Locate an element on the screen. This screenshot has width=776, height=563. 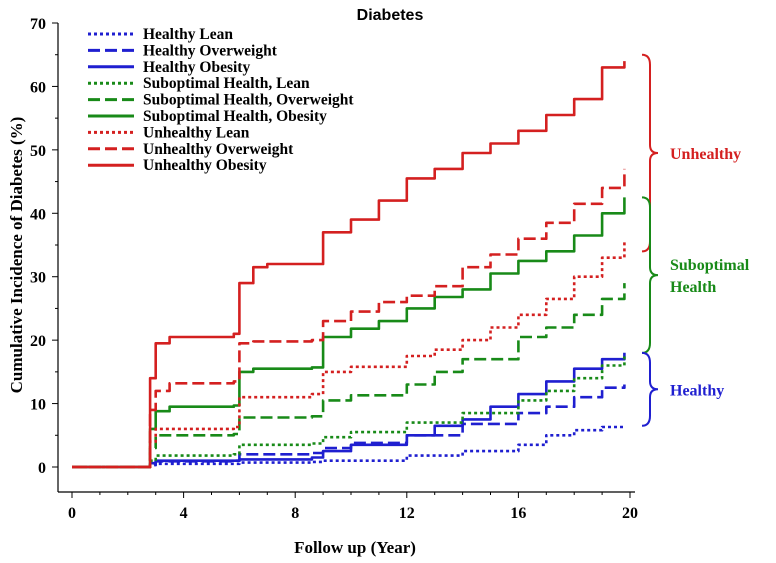
legend-label: Suboptimal Health, Lean is located at coordinates (226, 83).